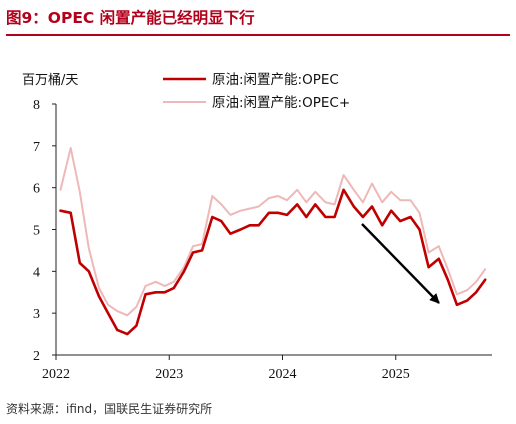 Image resolution: width=516 pixels, height=424 pixels. I want to click on figure-header: 图9：OPEC 闲置产能已经明显下行, so click(258, 18).